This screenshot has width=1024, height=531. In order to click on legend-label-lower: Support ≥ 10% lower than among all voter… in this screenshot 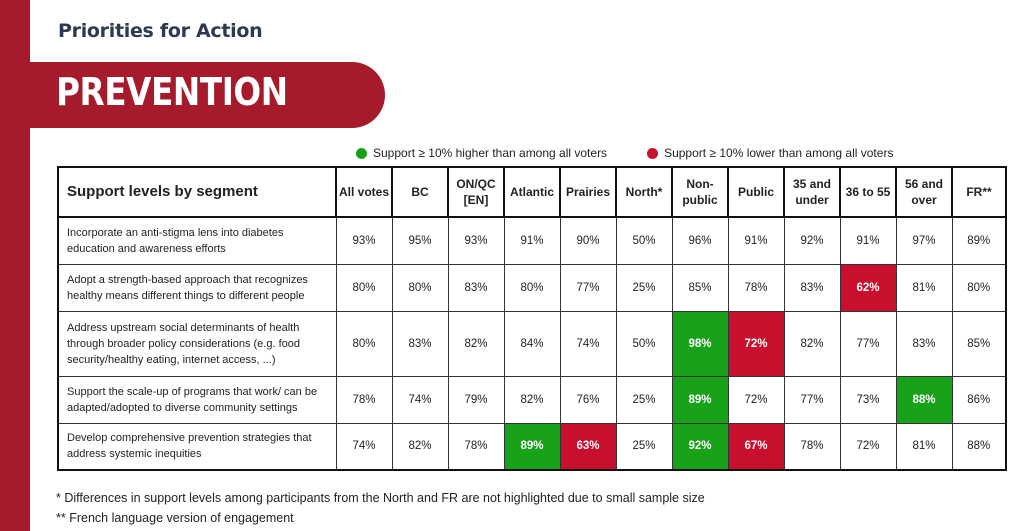, I will do `click(779, 153)`.